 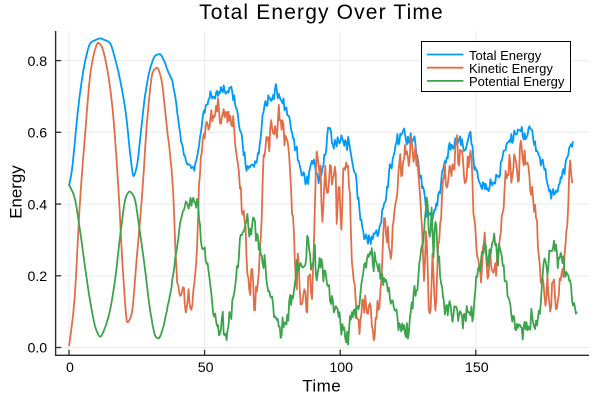 What do you see at coordinates (321, 12) in the screenshot?
I see `svg-text: Total Energy Over Time` at bounding box center [321, 12].